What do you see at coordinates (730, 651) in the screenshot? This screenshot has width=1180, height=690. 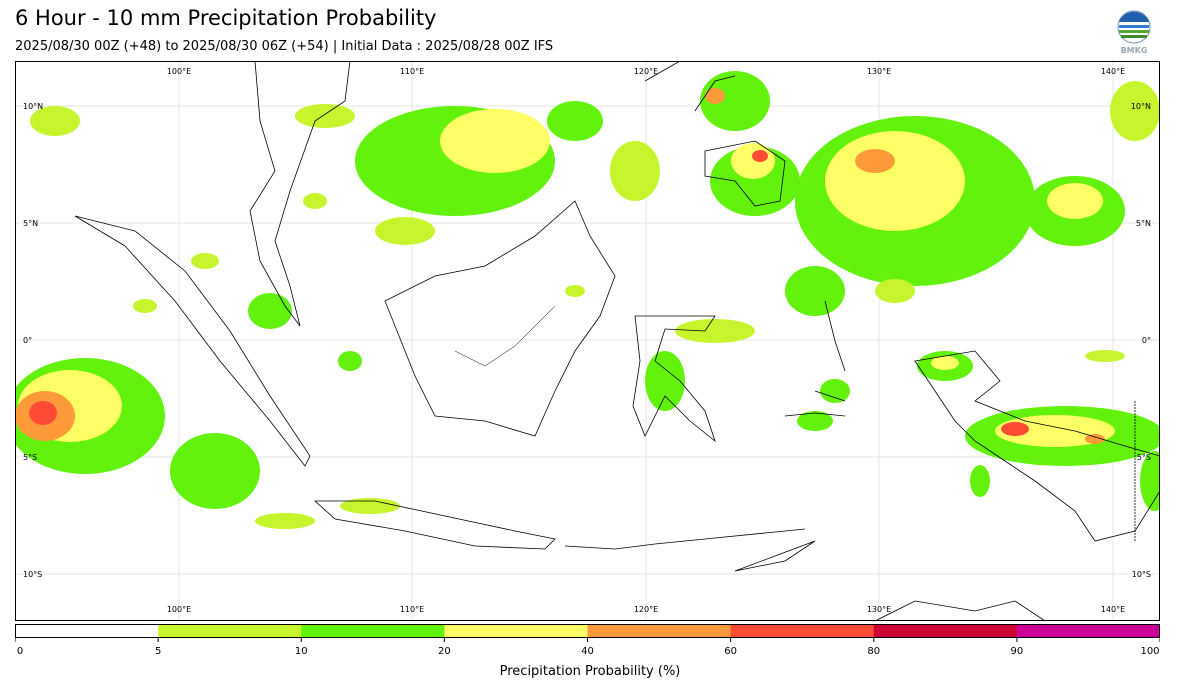 I see `colorbar-tick-label: 60` at bounding box center [730, 651].